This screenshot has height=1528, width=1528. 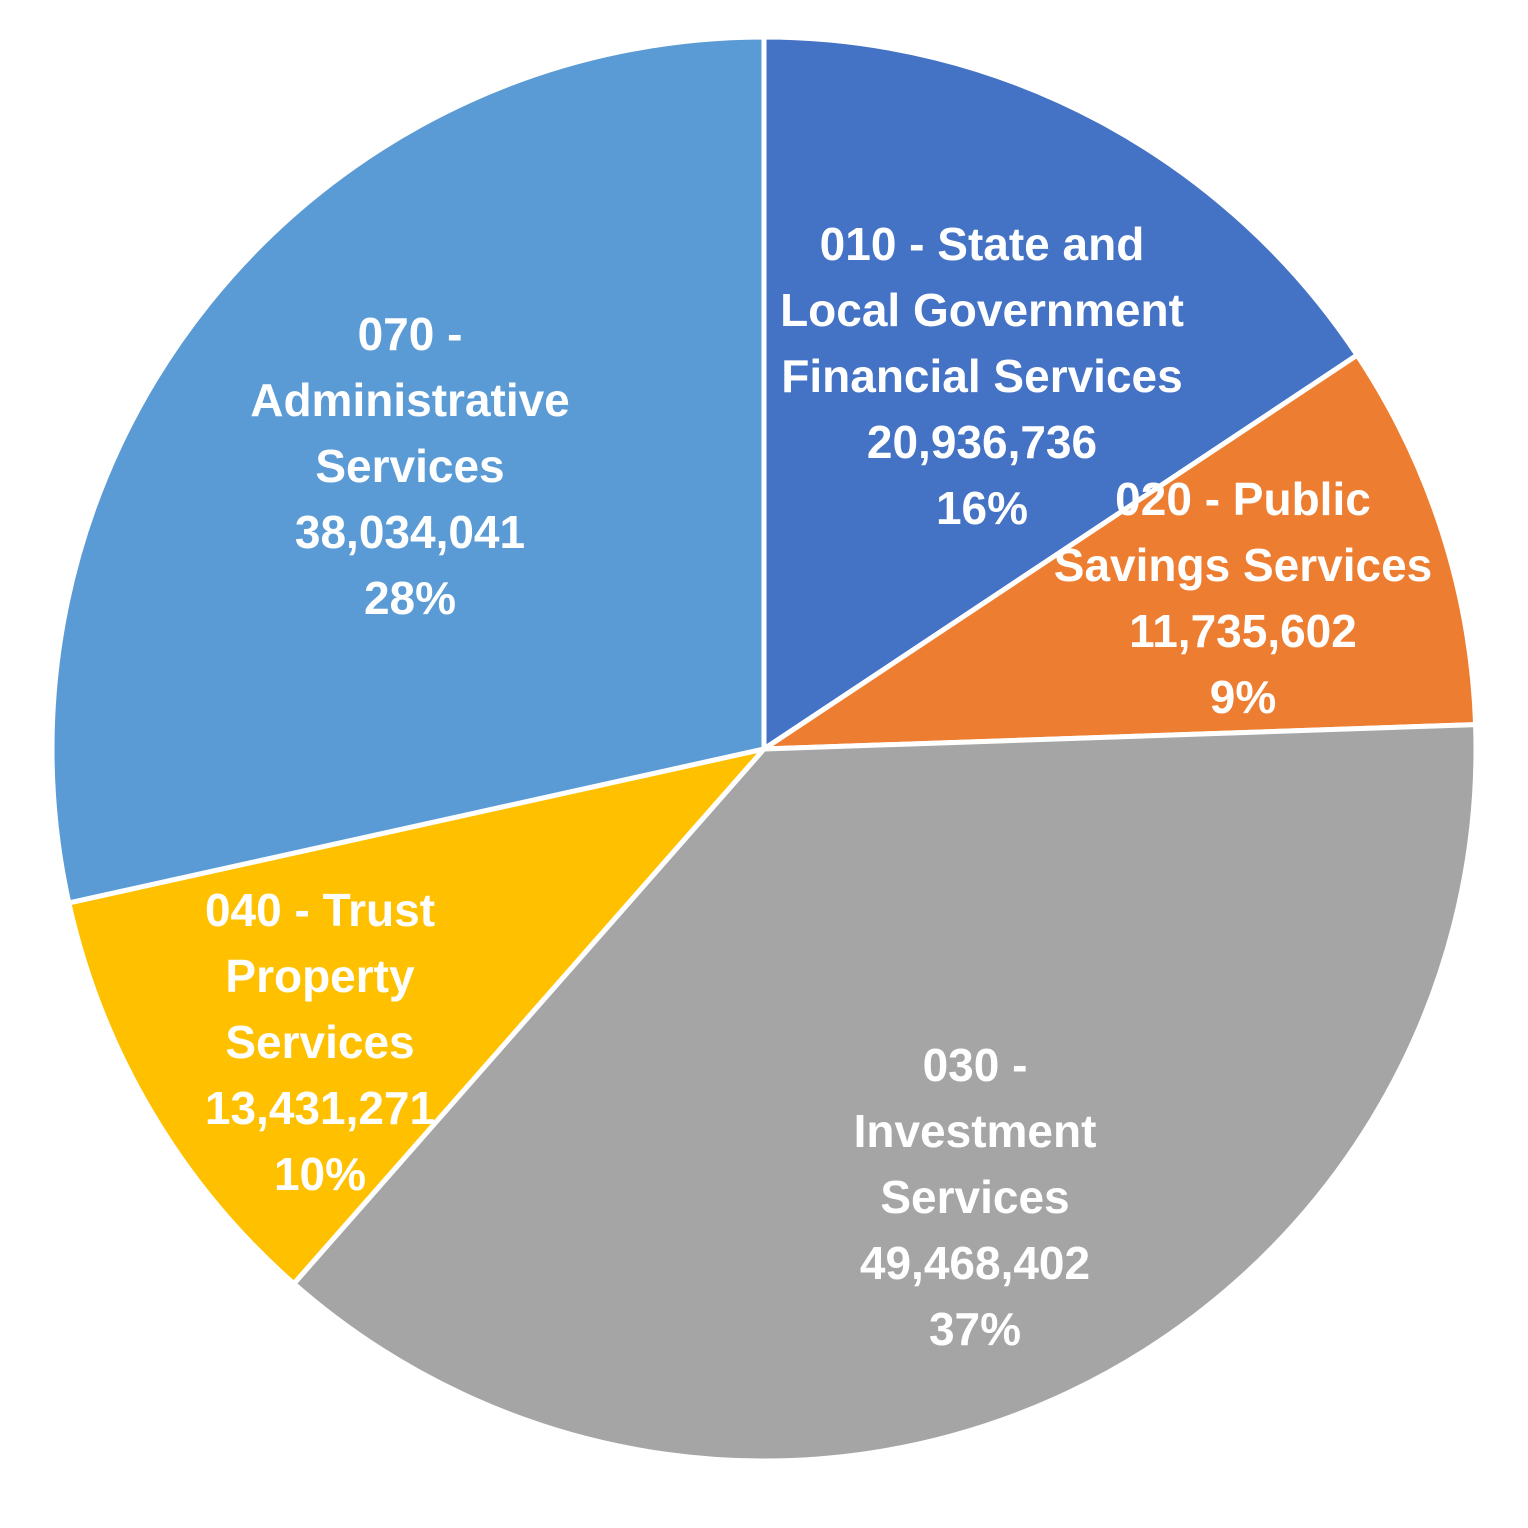 I want to click on slice-label-030: 030 - Investment Services 49,468,402 37%, so click(x=975, y=1197).